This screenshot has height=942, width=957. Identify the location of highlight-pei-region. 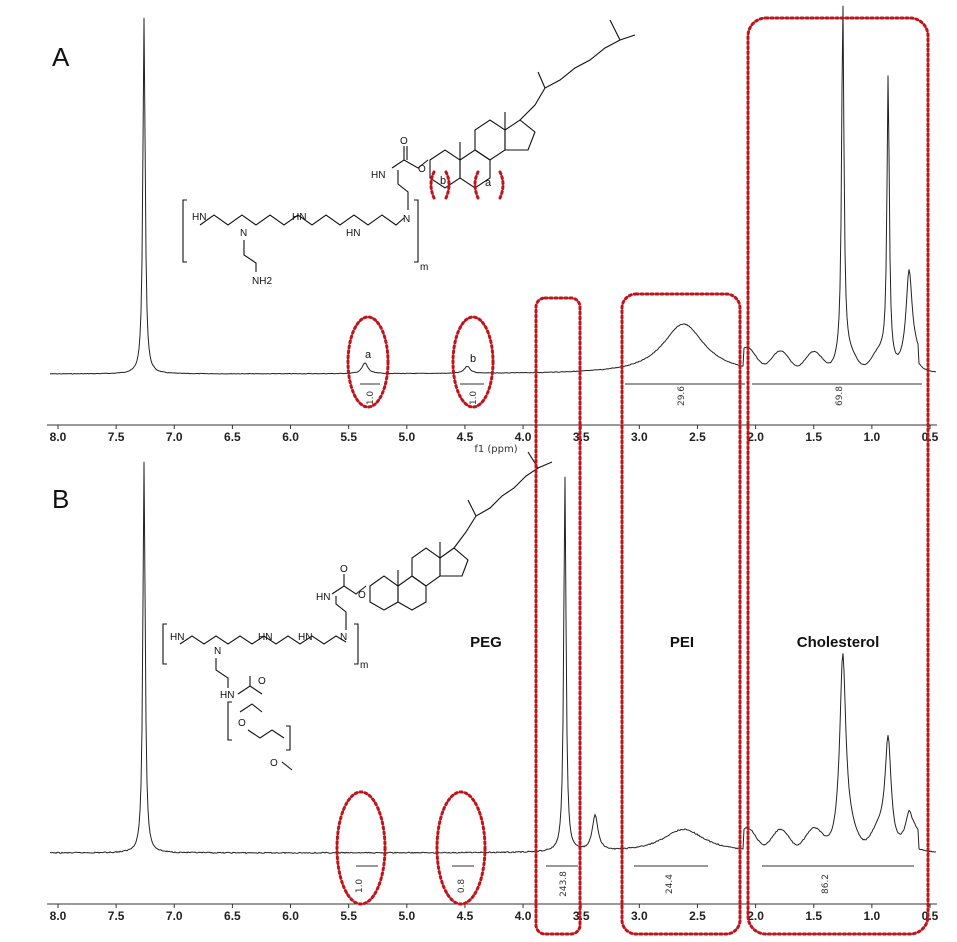
(681, 614).